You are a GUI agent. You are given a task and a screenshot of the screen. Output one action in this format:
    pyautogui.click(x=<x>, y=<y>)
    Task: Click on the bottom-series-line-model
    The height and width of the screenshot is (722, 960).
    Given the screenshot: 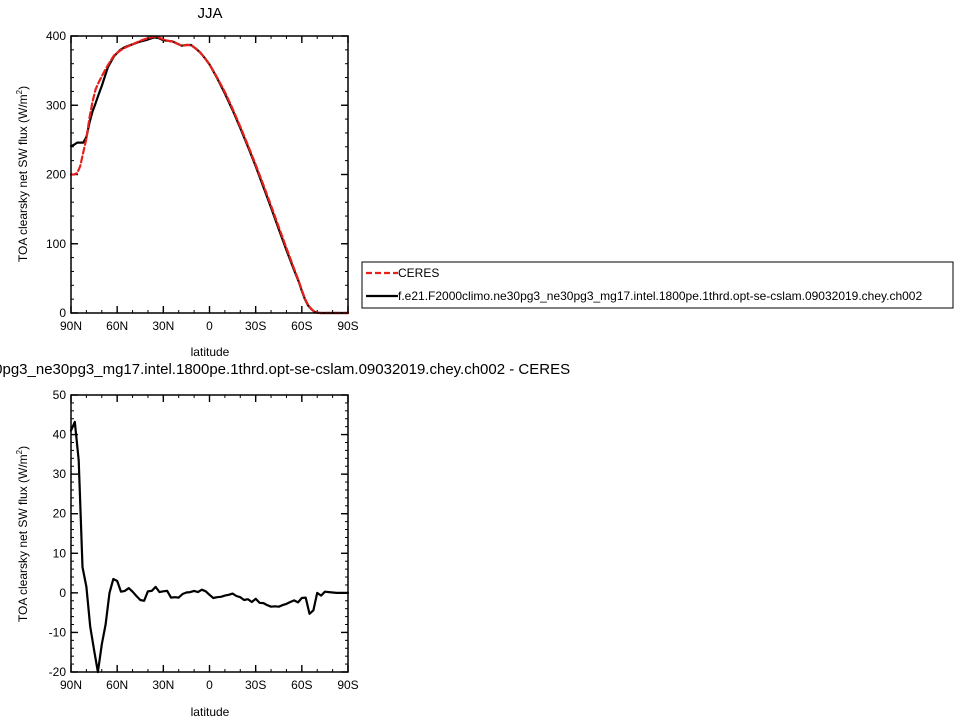 What is the action you would take?
    pyautogui.click(x=209, y=547)
    